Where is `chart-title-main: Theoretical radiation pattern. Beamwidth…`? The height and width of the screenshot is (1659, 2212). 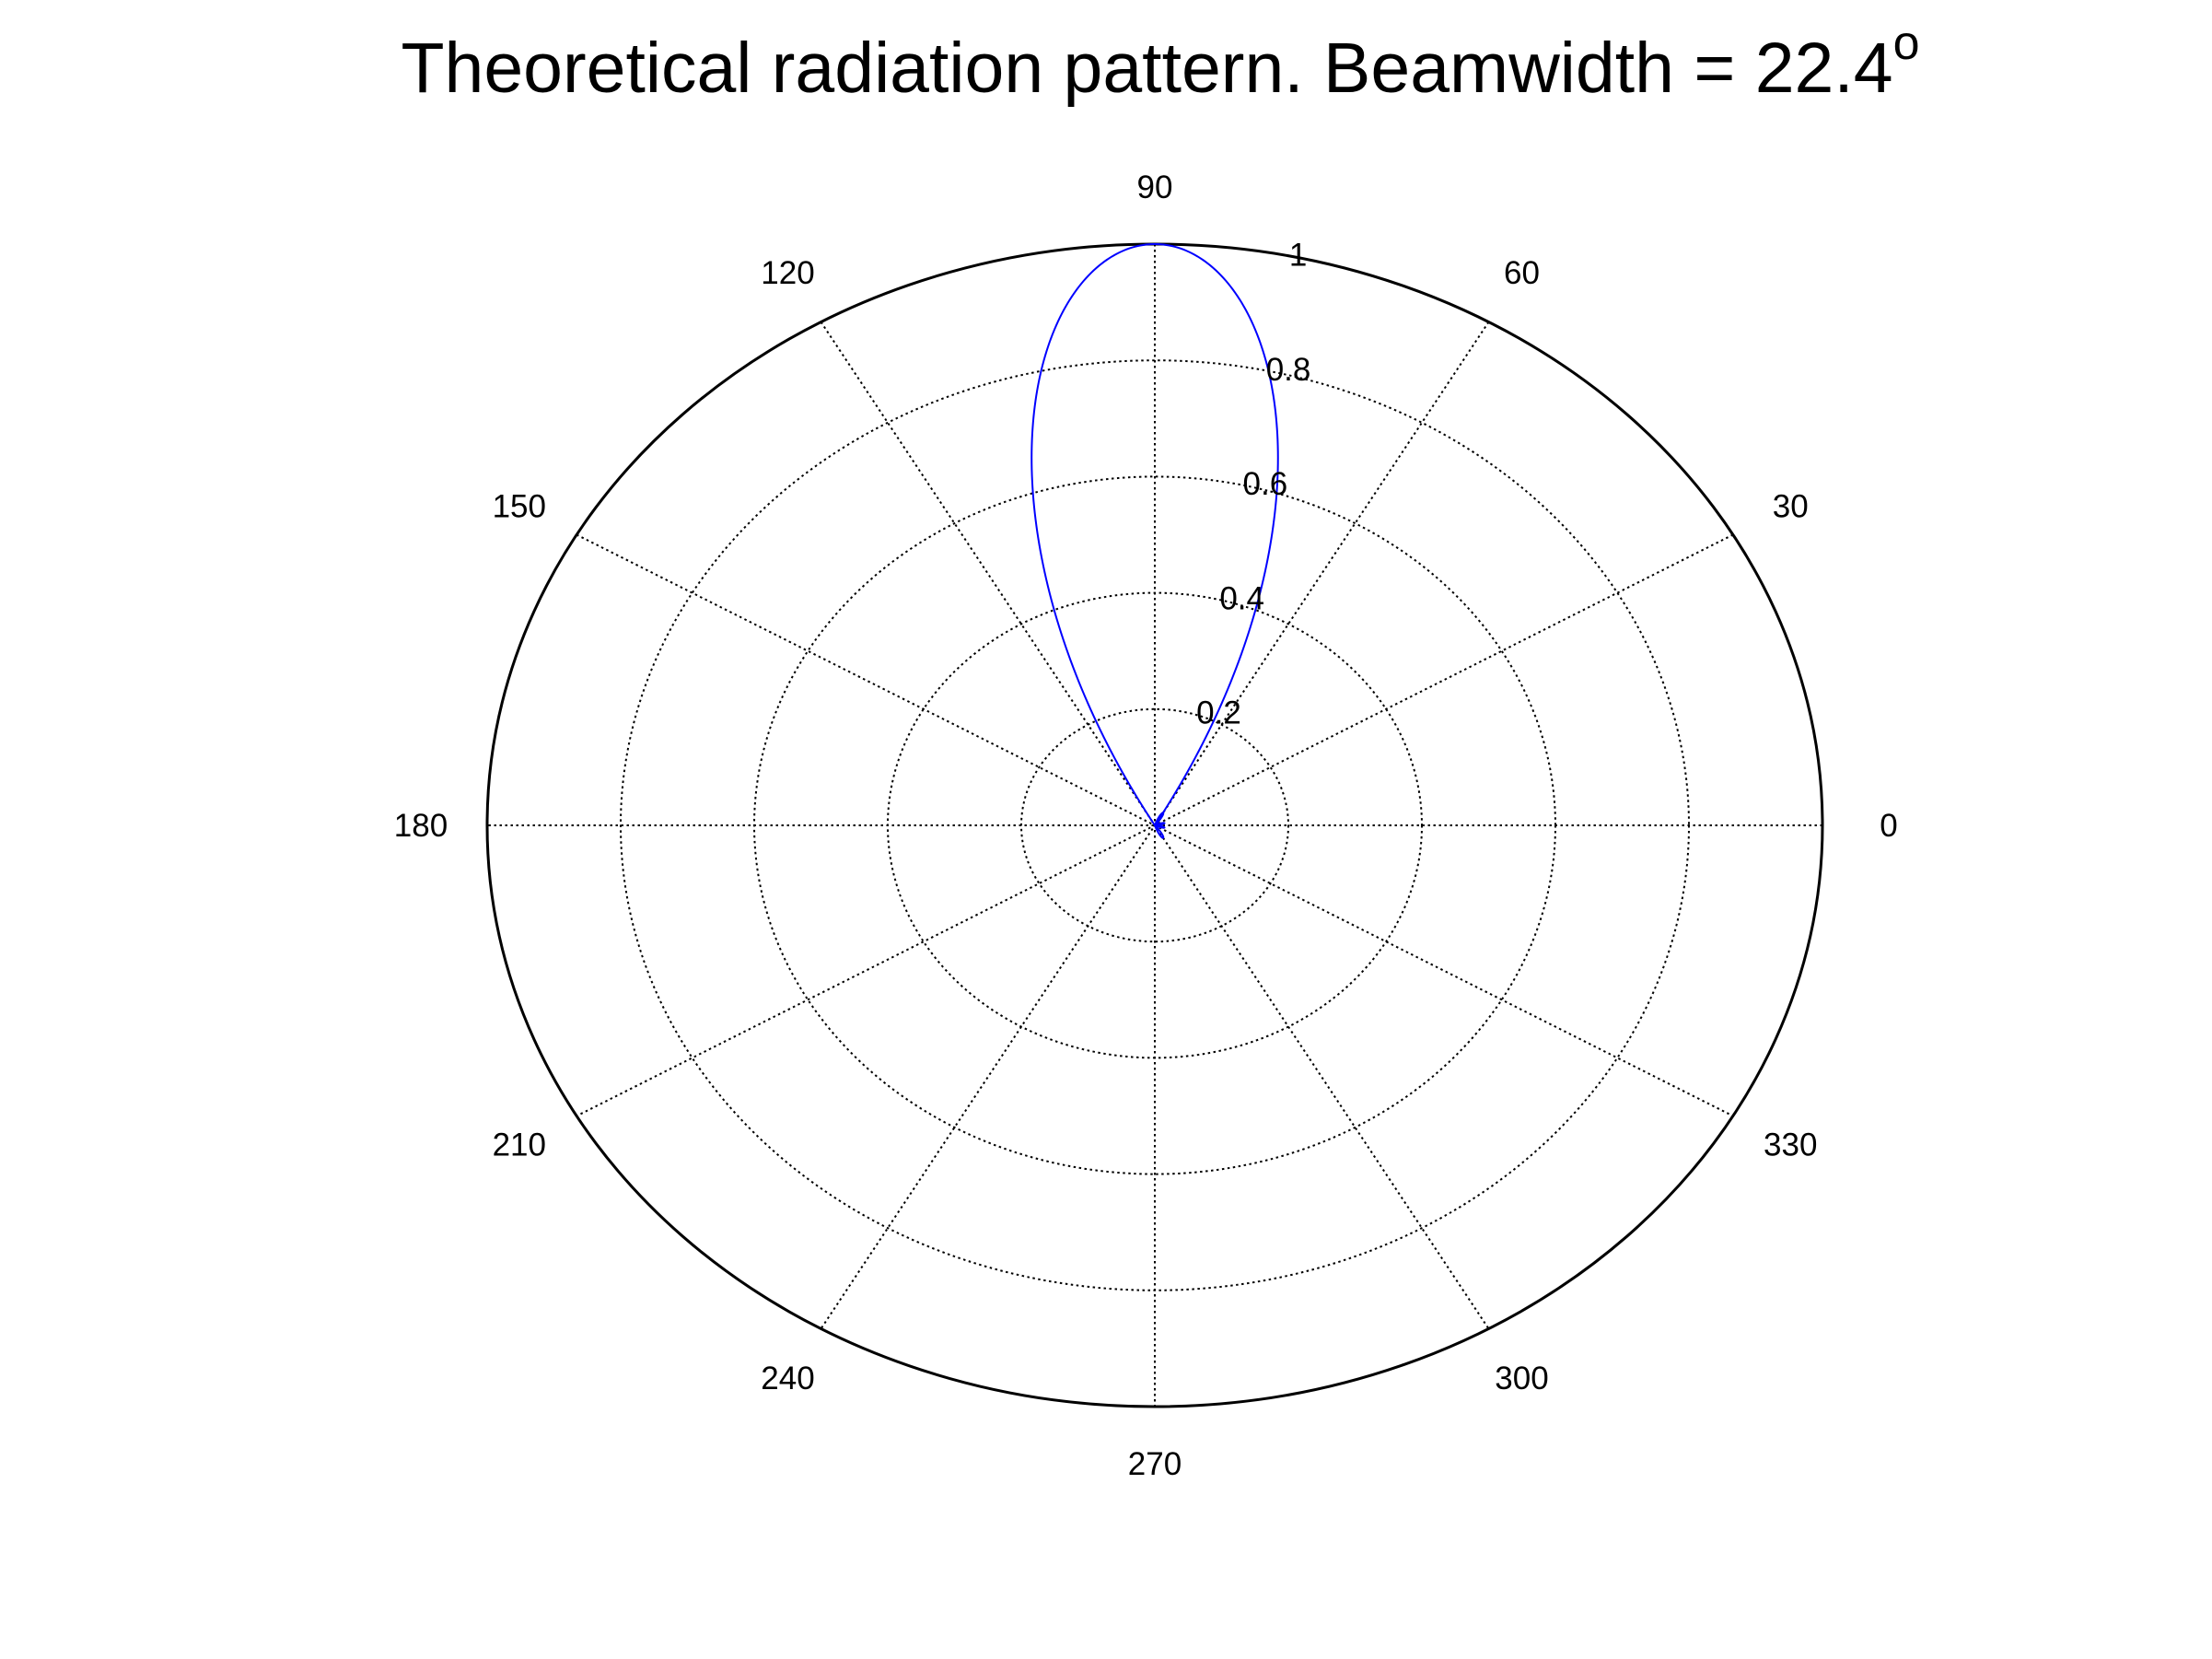
chart-title-main: Theoretical radiation pattern. Beamwidth… is located at coordinates (1146, 68).